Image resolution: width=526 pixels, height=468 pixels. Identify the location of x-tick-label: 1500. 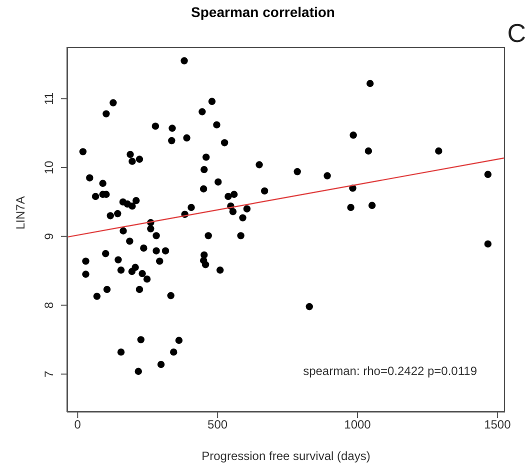
(498, 425).